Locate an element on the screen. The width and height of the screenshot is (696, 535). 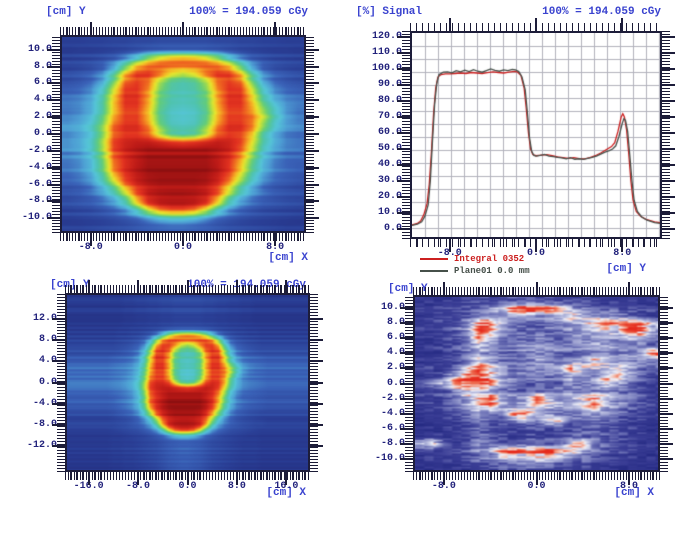
x-tick-label: 16.0 is located at coordinates (286, 486).